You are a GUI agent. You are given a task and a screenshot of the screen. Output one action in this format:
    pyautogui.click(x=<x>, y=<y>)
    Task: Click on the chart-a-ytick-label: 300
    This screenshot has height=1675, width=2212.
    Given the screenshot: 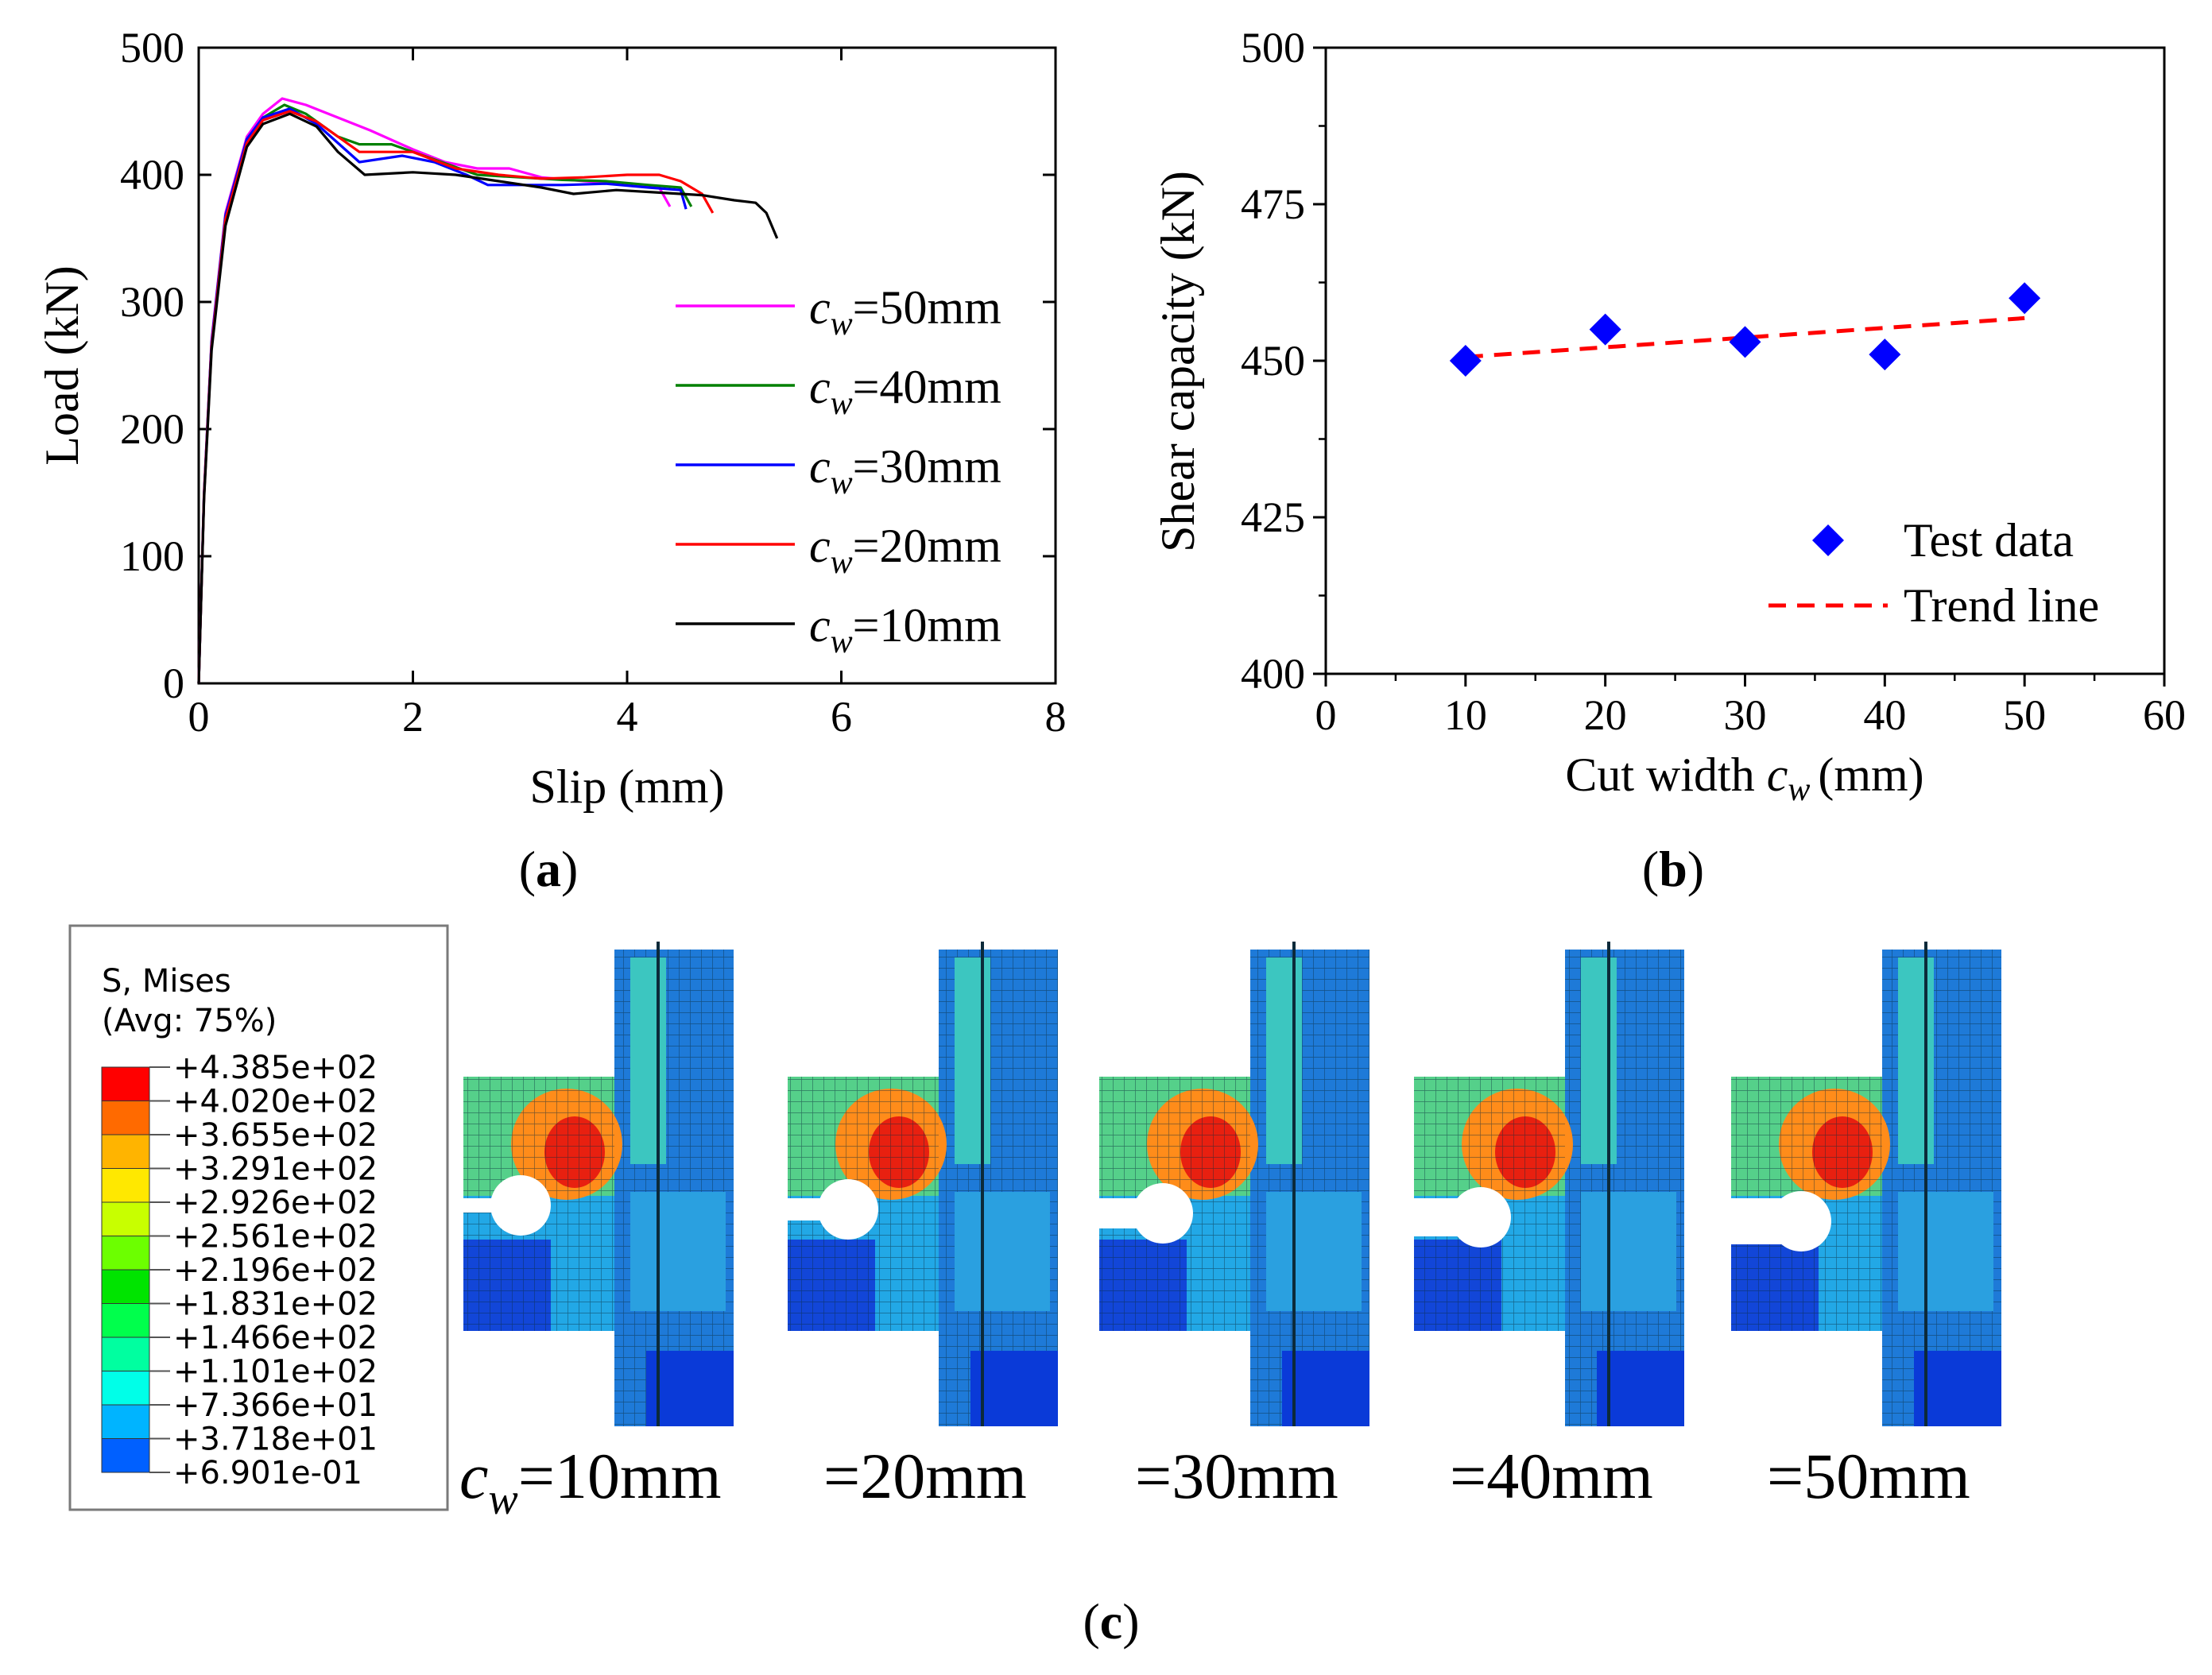 What is the action you would take?
    pyautogui.click(x=152, y=302)
    